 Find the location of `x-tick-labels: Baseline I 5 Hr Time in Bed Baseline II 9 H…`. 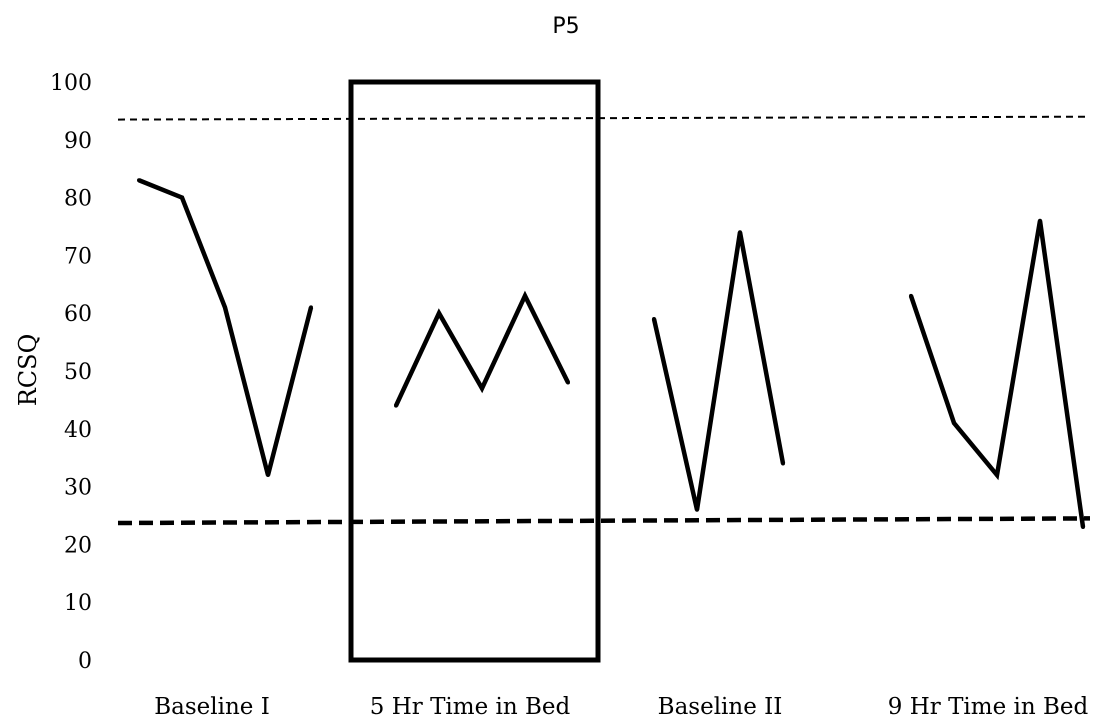

x-tick-labels: Baseline I 5 Hr Time in Bed Baseline II 9 H… is located at coordinates (621, 707).